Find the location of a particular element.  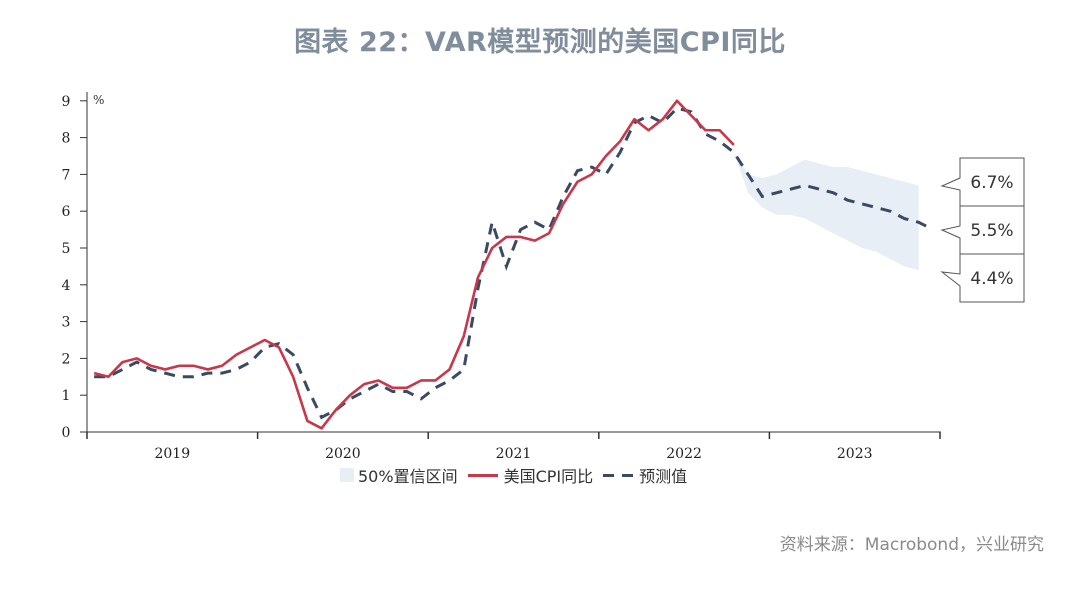

y-tick-label: 7 is located at coordinates (66, 175).